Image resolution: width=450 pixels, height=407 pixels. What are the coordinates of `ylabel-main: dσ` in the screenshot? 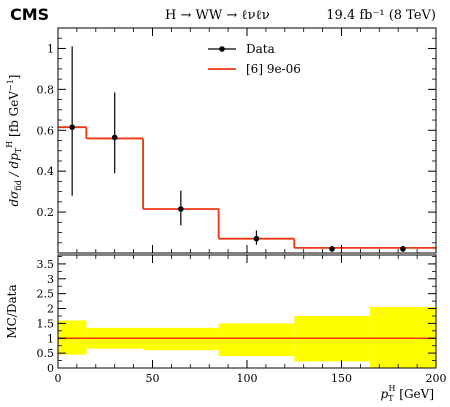 It's located at (14, 198).